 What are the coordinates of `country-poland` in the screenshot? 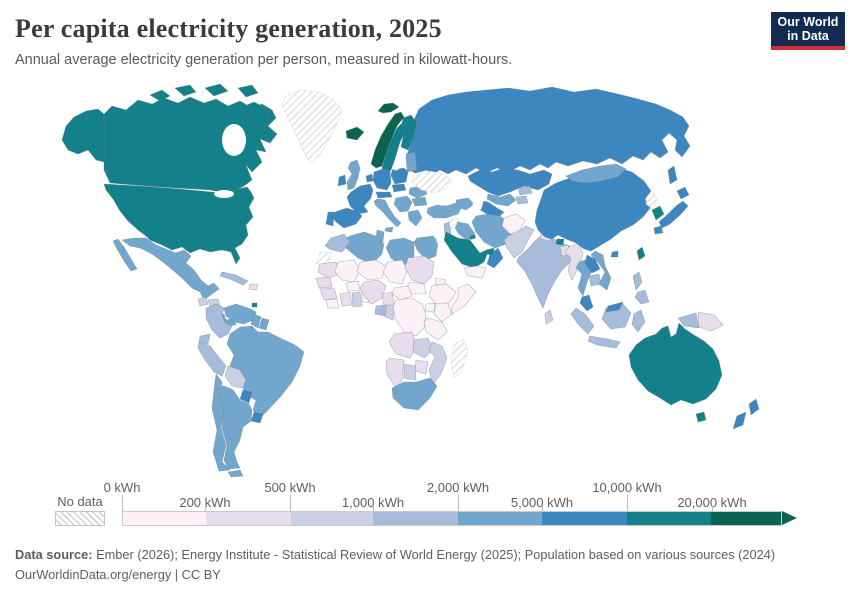 It's located at (399, 176).